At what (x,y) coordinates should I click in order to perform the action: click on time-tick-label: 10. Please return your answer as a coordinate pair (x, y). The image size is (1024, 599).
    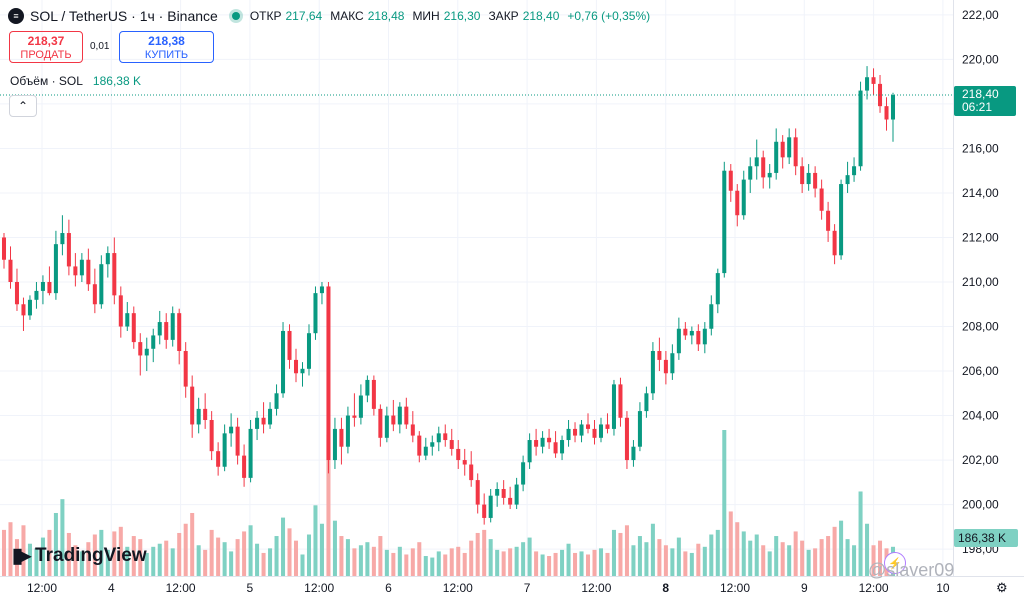
    Looking at the image, I should click on (943, 588).